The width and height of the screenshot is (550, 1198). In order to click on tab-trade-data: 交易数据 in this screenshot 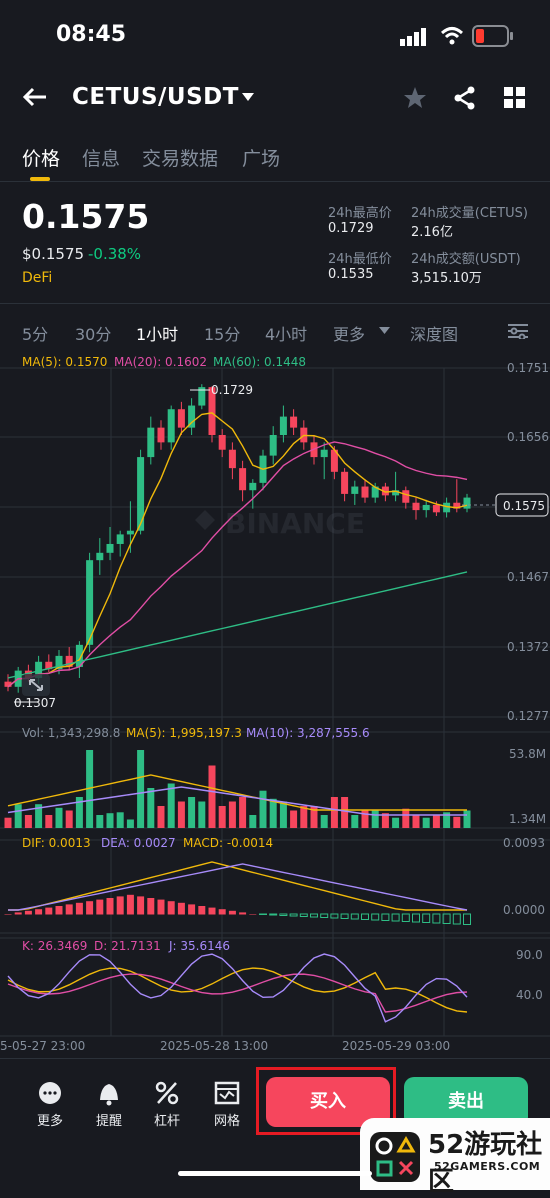, I will do `click(180, 159)`.